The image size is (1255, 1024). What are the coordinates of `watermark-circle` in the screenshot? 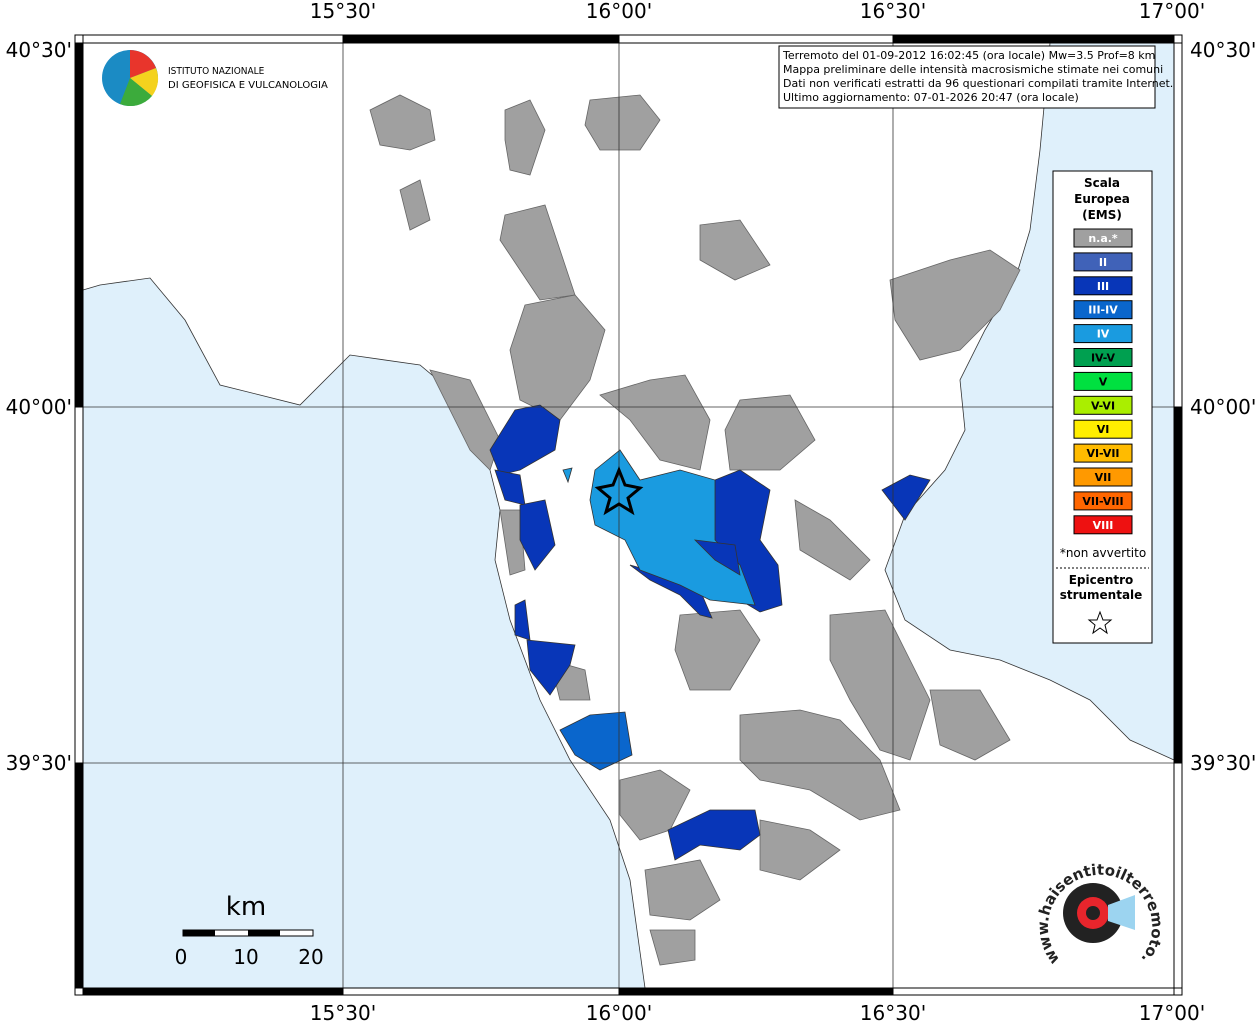 It's located at (1093, 913).